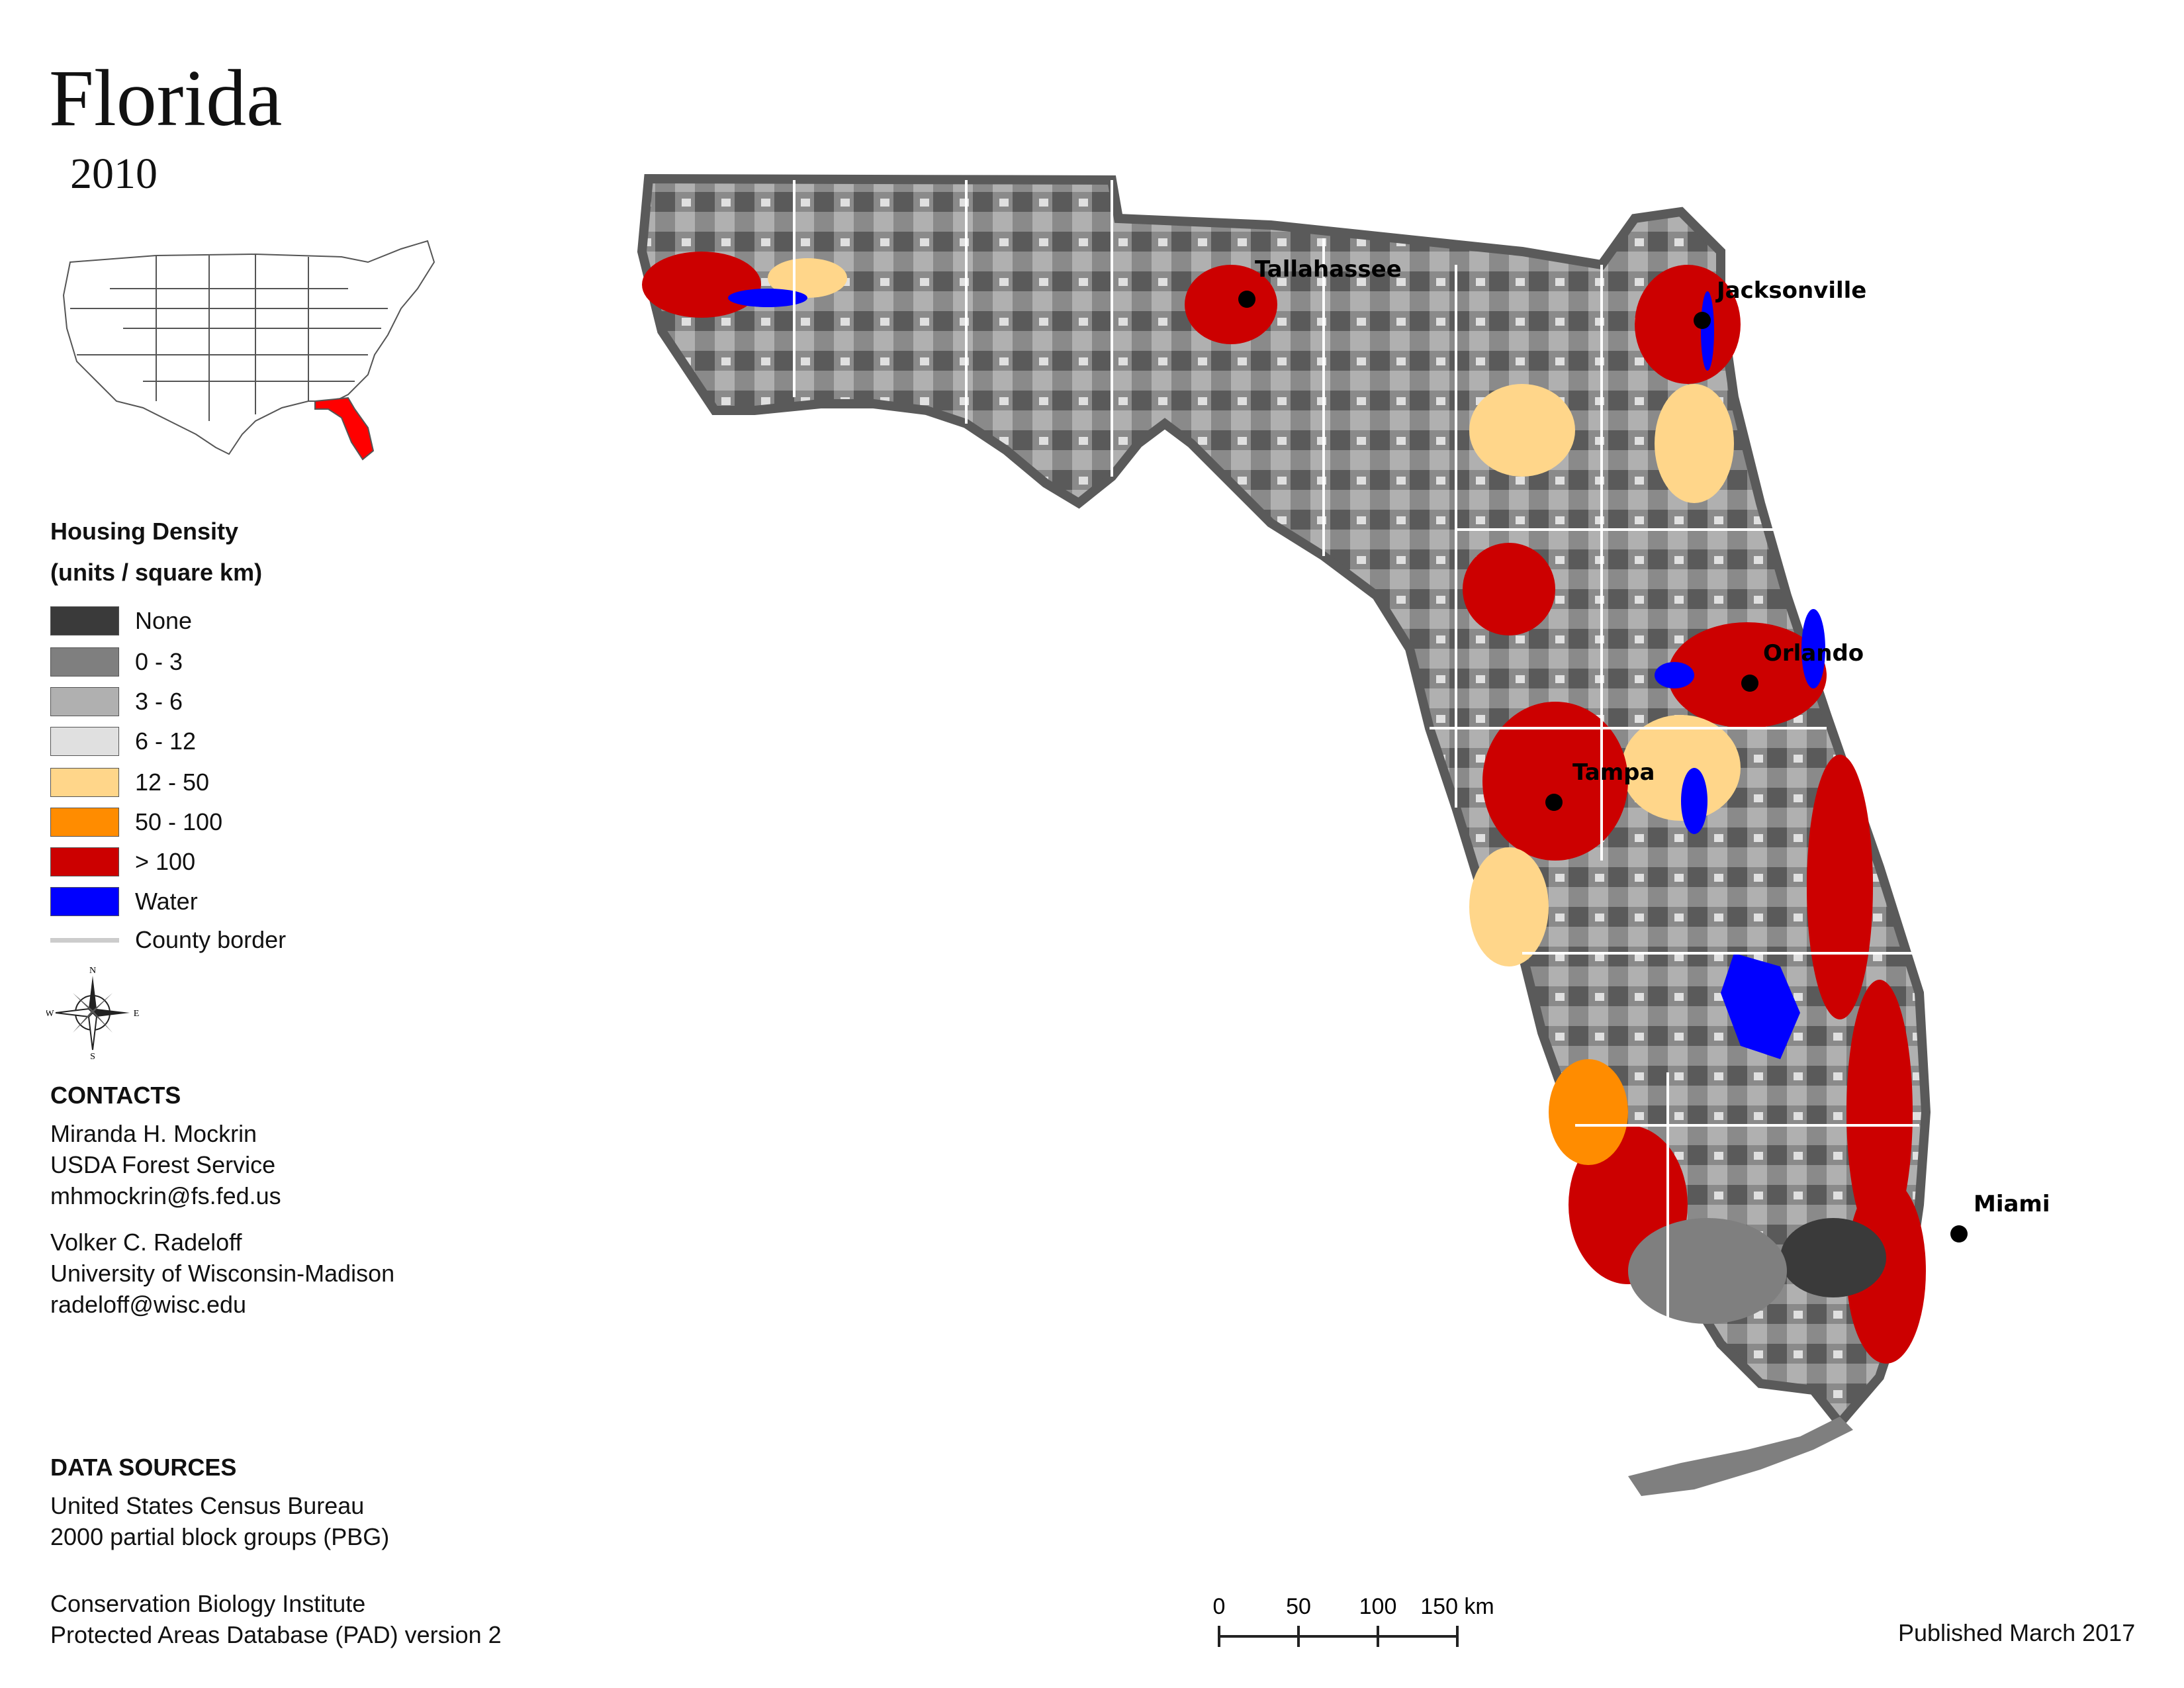 The image size is (2184, 1688). What do you see at coordinates (1246, 299) in the screenshot?
I see `tallahassee-marker` at bounding box center [1246, 299].